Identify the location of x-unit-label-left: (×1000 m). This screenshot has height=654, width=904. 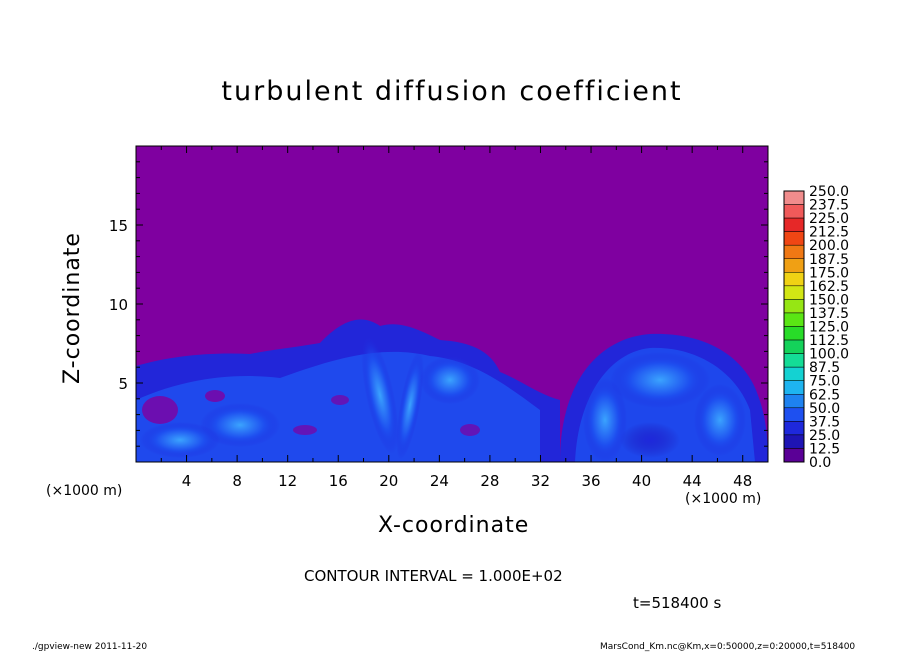
(84, 491).